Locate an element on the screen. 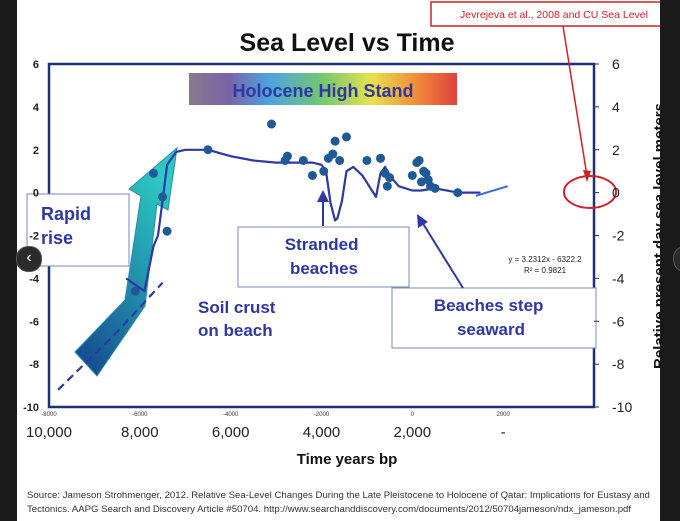  modern-trend-line is located at coordinates (491, 191).